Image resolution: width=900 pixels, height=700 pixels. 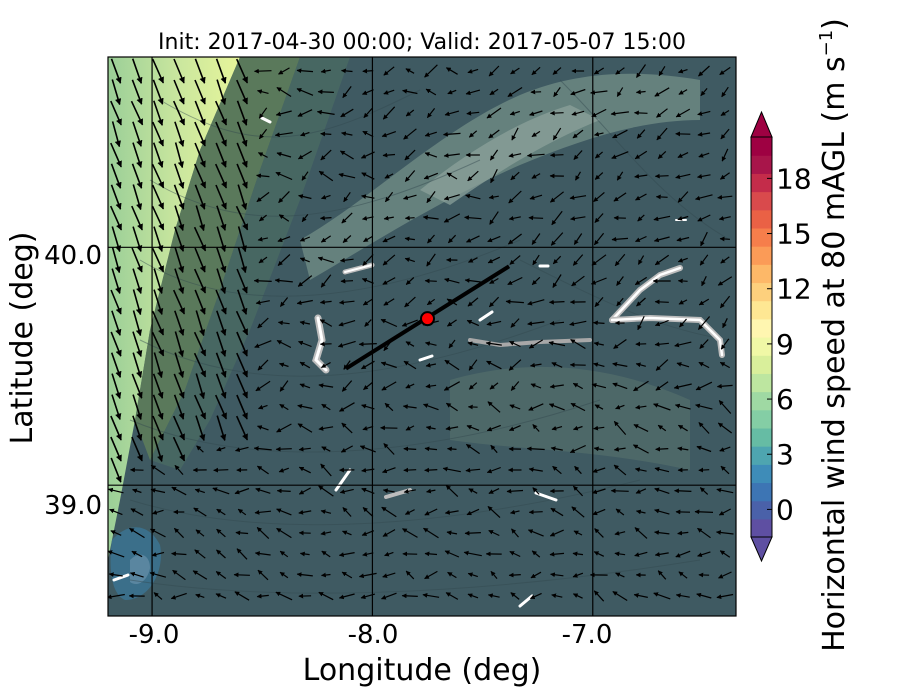 I want to click on y-tick-labels: 40.0 39.0, so click(x=73, y=381).